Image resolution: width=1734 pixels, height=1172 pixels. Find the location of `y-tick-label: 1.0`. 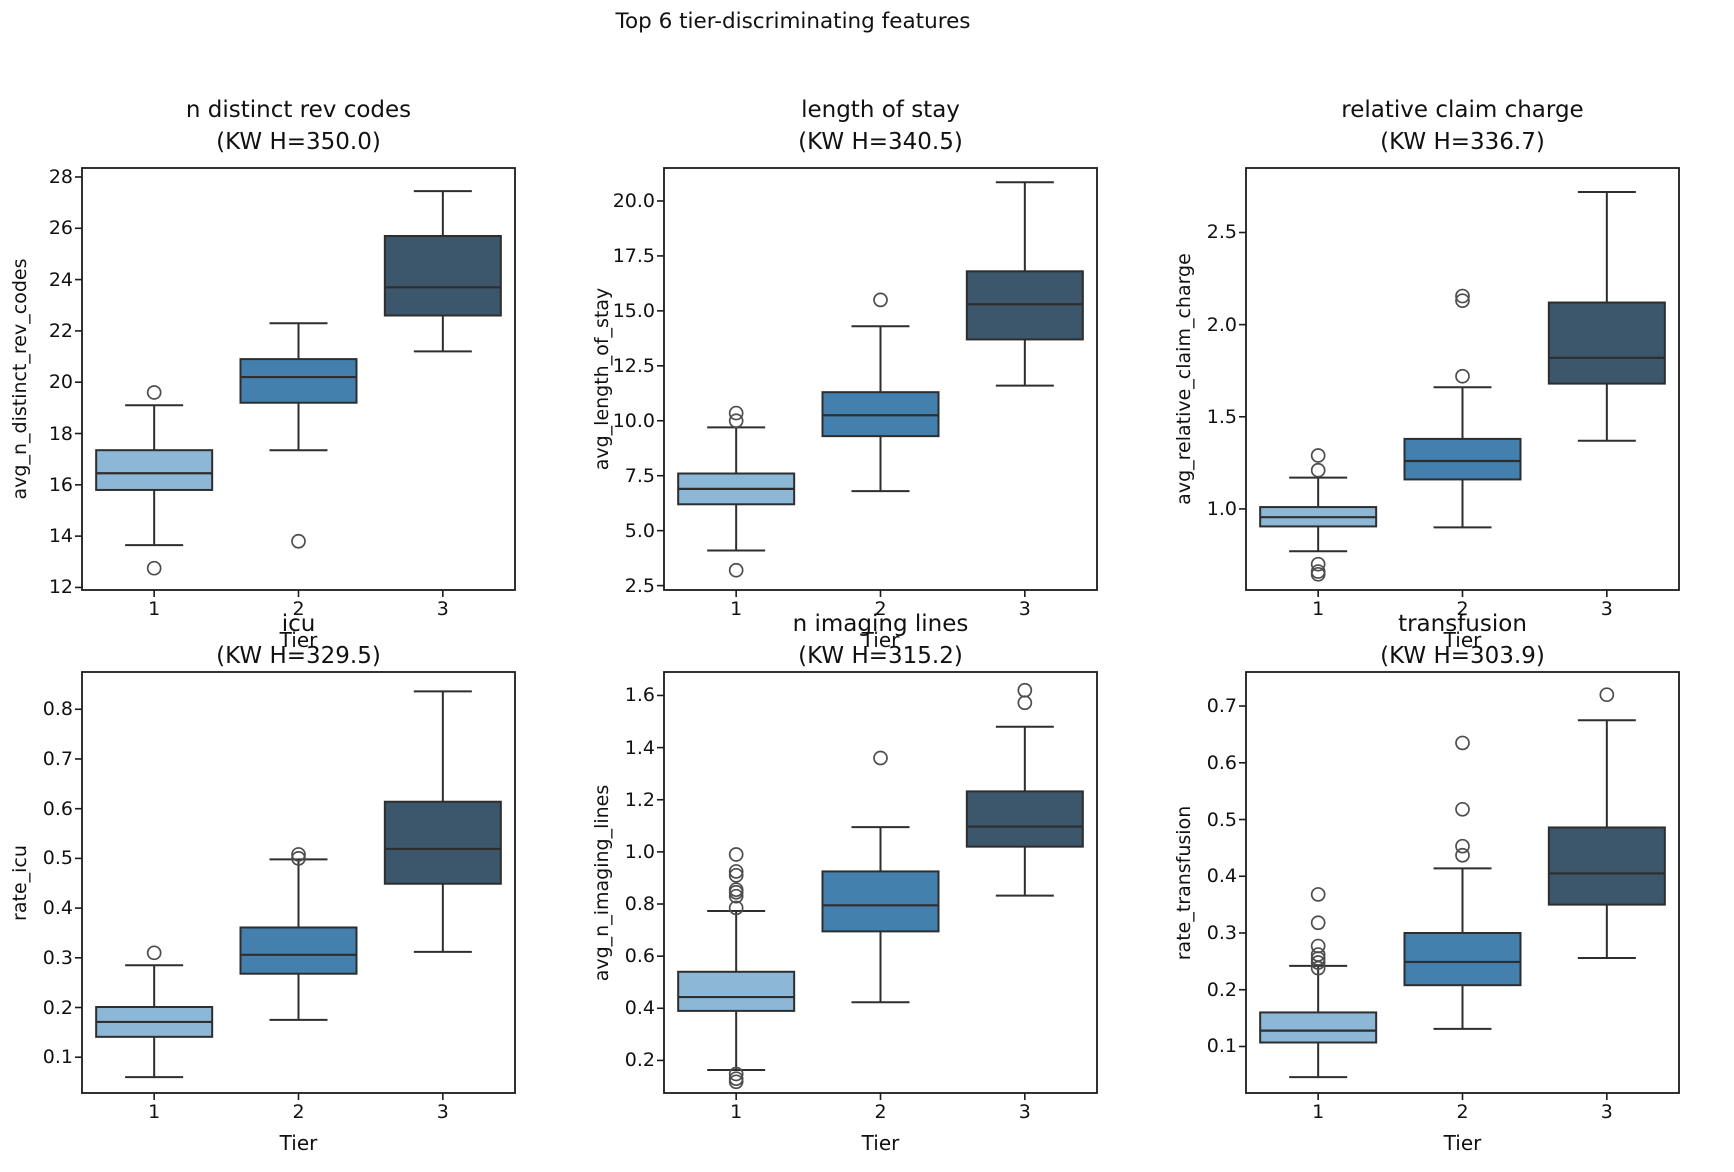

y-tick-label: 1.0 is located at coordinates (639, 851).